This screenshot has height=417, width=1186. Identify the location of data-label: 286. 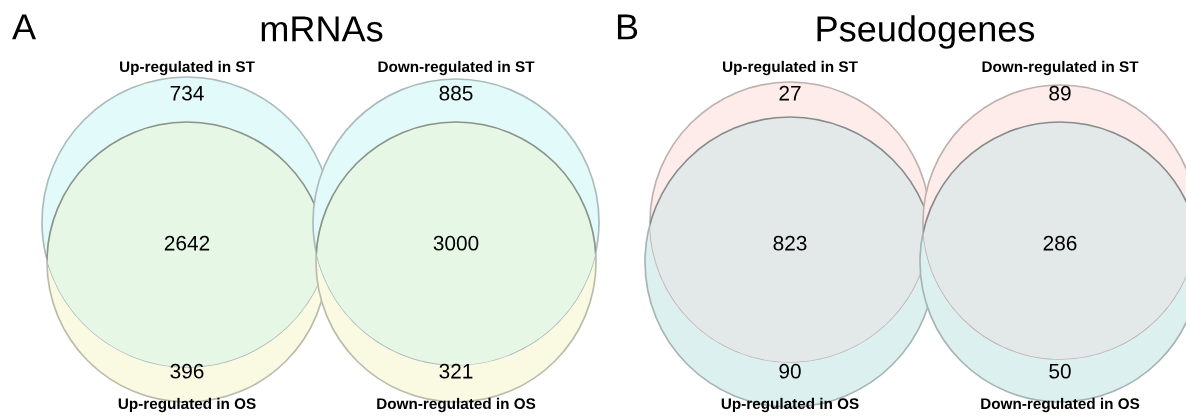
(1060, 243).